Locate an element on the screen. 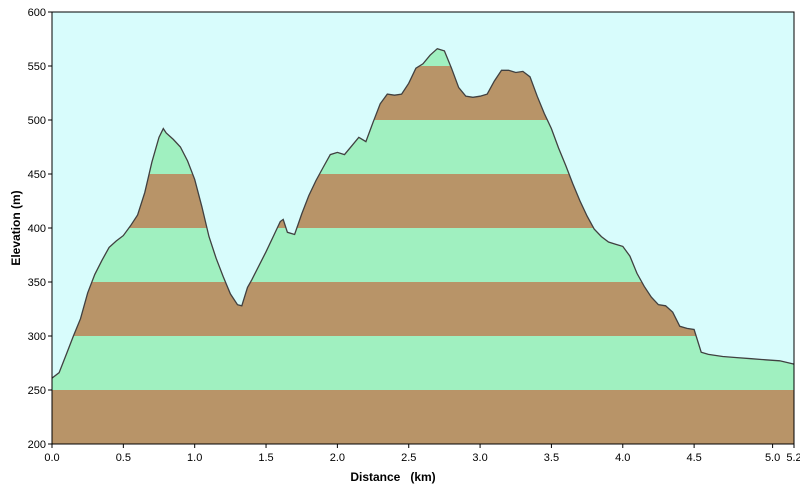 The height and width of the screenshot is (490, 800). x-tick-label: 0.5 is located at coordinates (123, 458).